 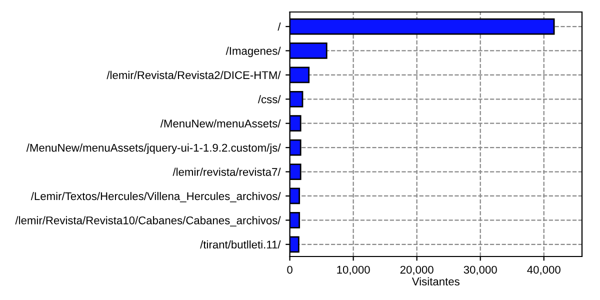 I want to click on y-tick-label: /Lemir/Textos/Hercules/Villena_Hercules_archivos/, so click(x=155, y=197).